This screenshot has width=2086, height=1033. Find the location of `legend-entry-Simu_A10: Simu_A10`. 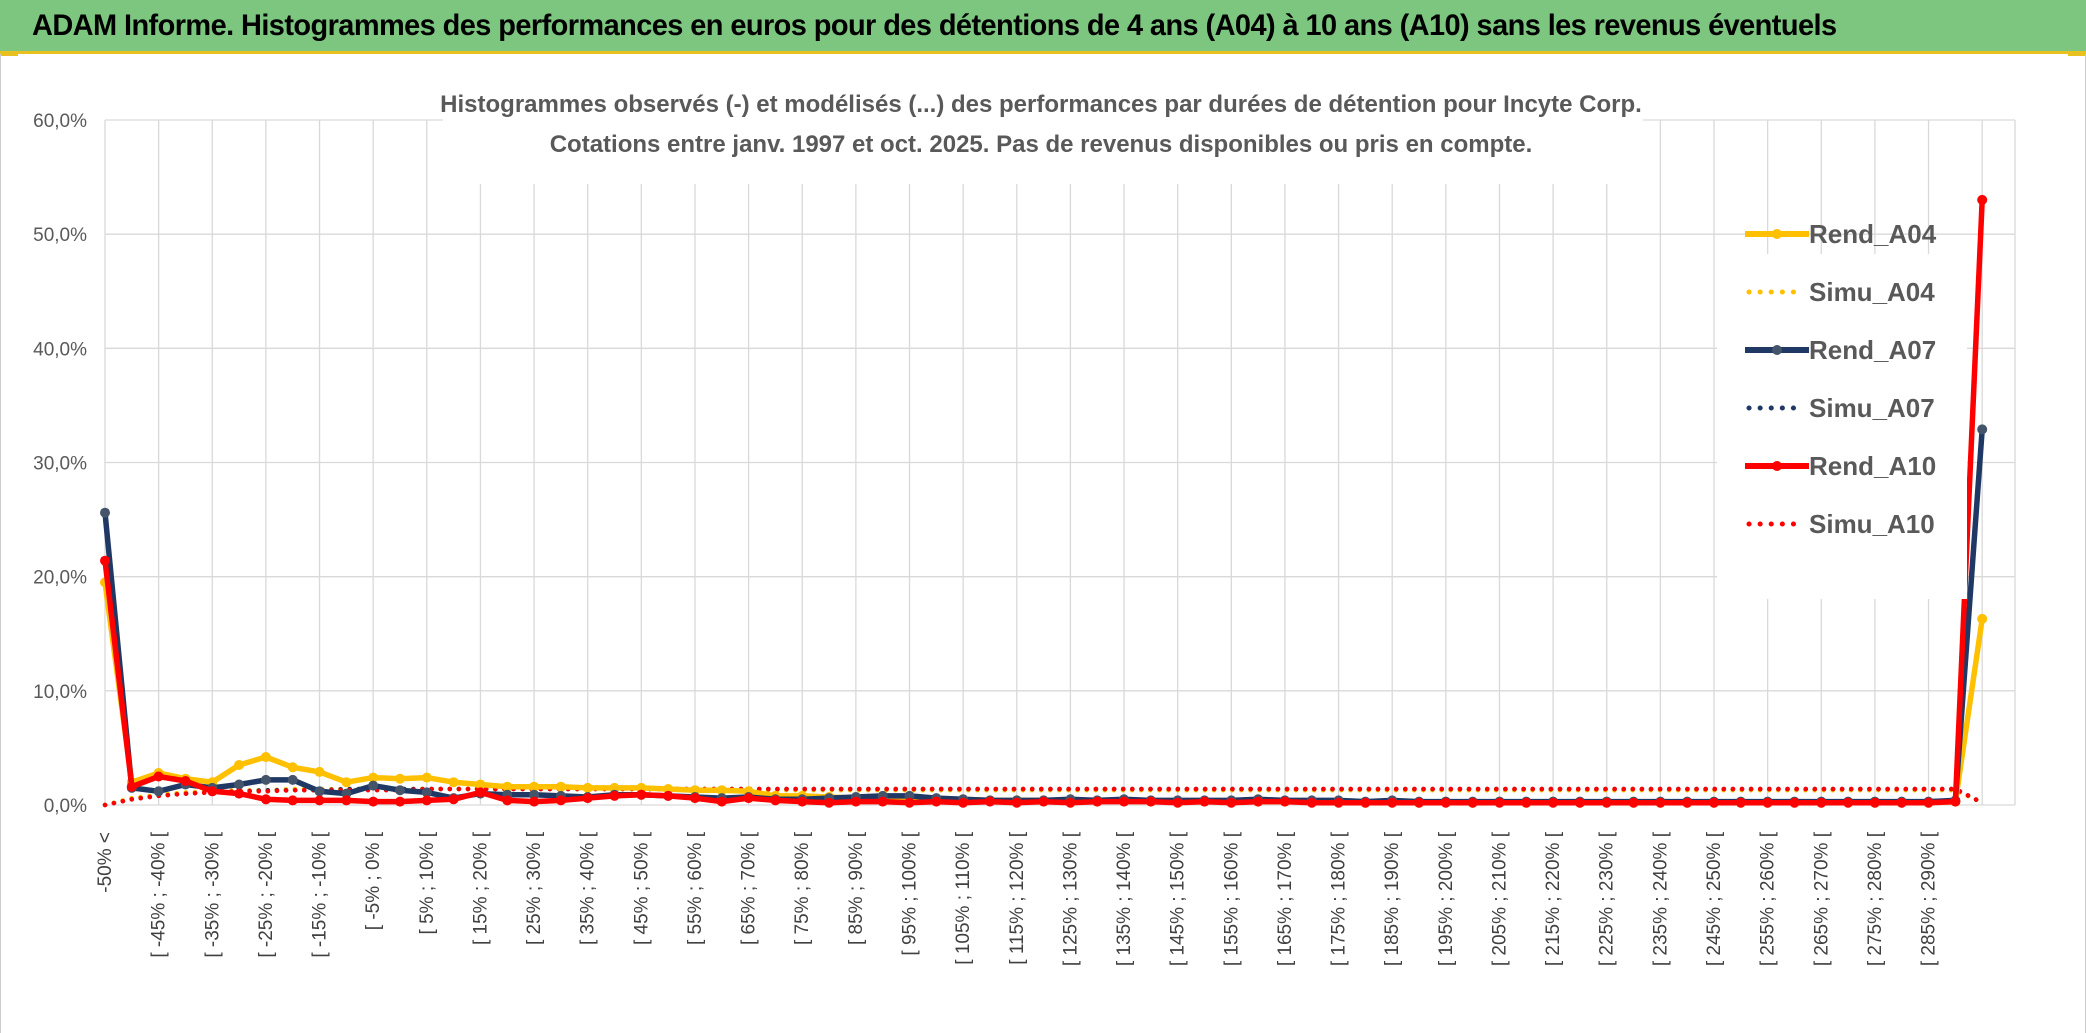

legend-entry-Simu_A10: Simu_A10 is located at coordinates (1840, 524).